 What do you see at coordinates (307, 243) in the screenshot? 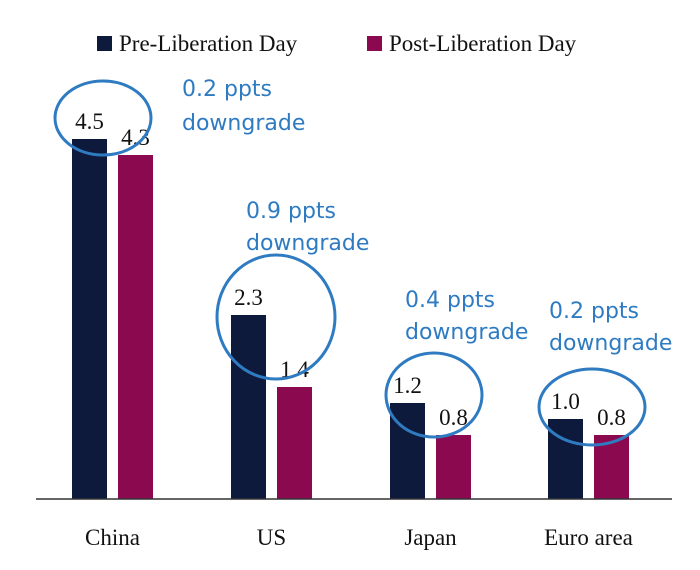
I see `annotation-word-1: downgrade` at bounding box center [307, 243].